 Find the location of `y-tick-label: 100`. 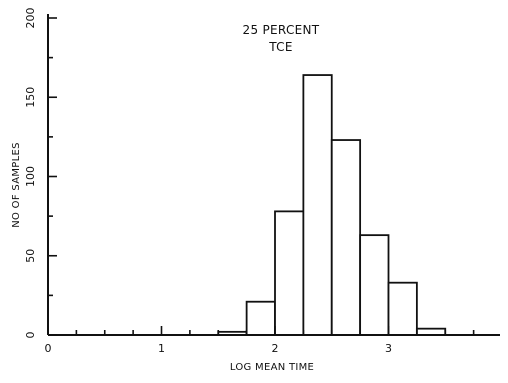

y-tick-label: 100 is located at coordinates (30, 176).